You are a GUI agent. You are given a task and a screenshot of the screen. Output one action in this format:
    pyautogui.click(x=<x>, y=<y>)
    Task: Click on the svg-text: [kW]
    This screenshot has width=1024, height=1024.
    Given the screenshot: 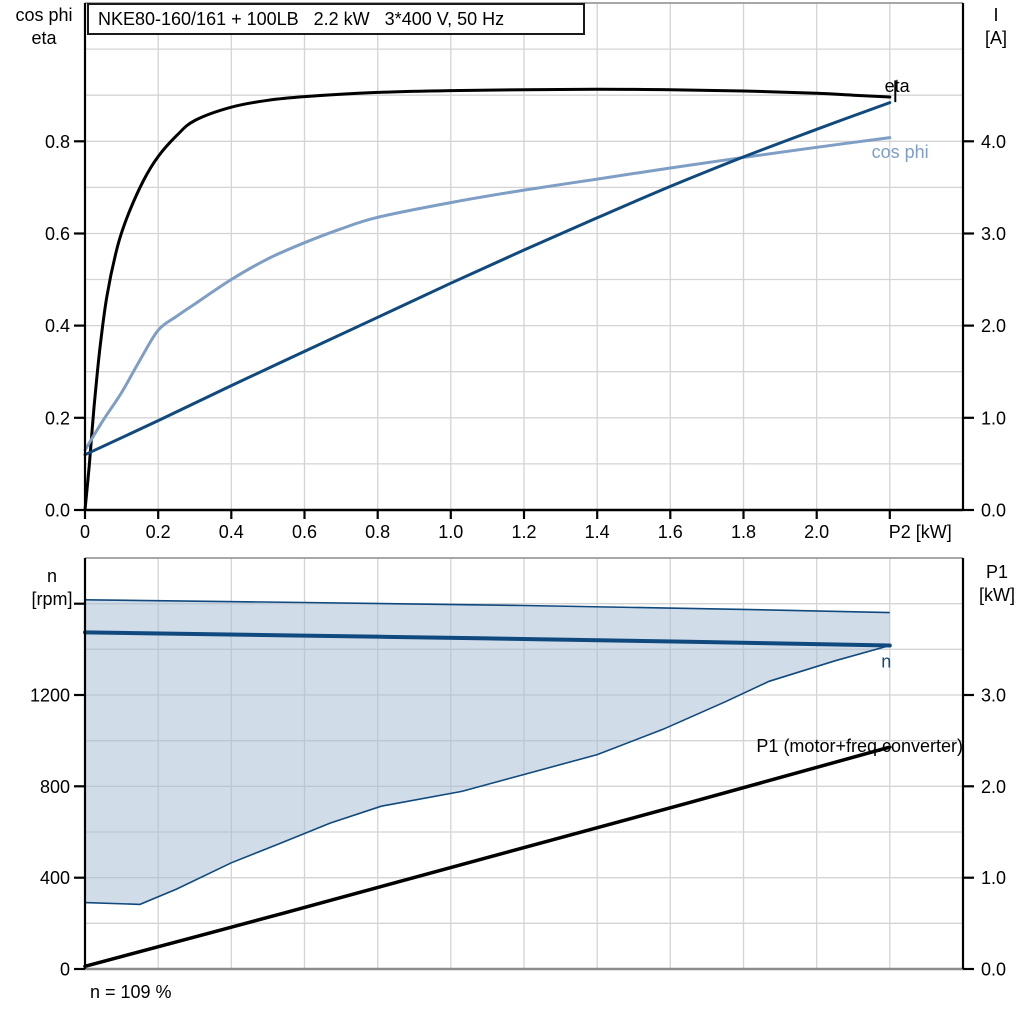 What is the action you would take?
    pyautogui.click(x=997, y=595)
    